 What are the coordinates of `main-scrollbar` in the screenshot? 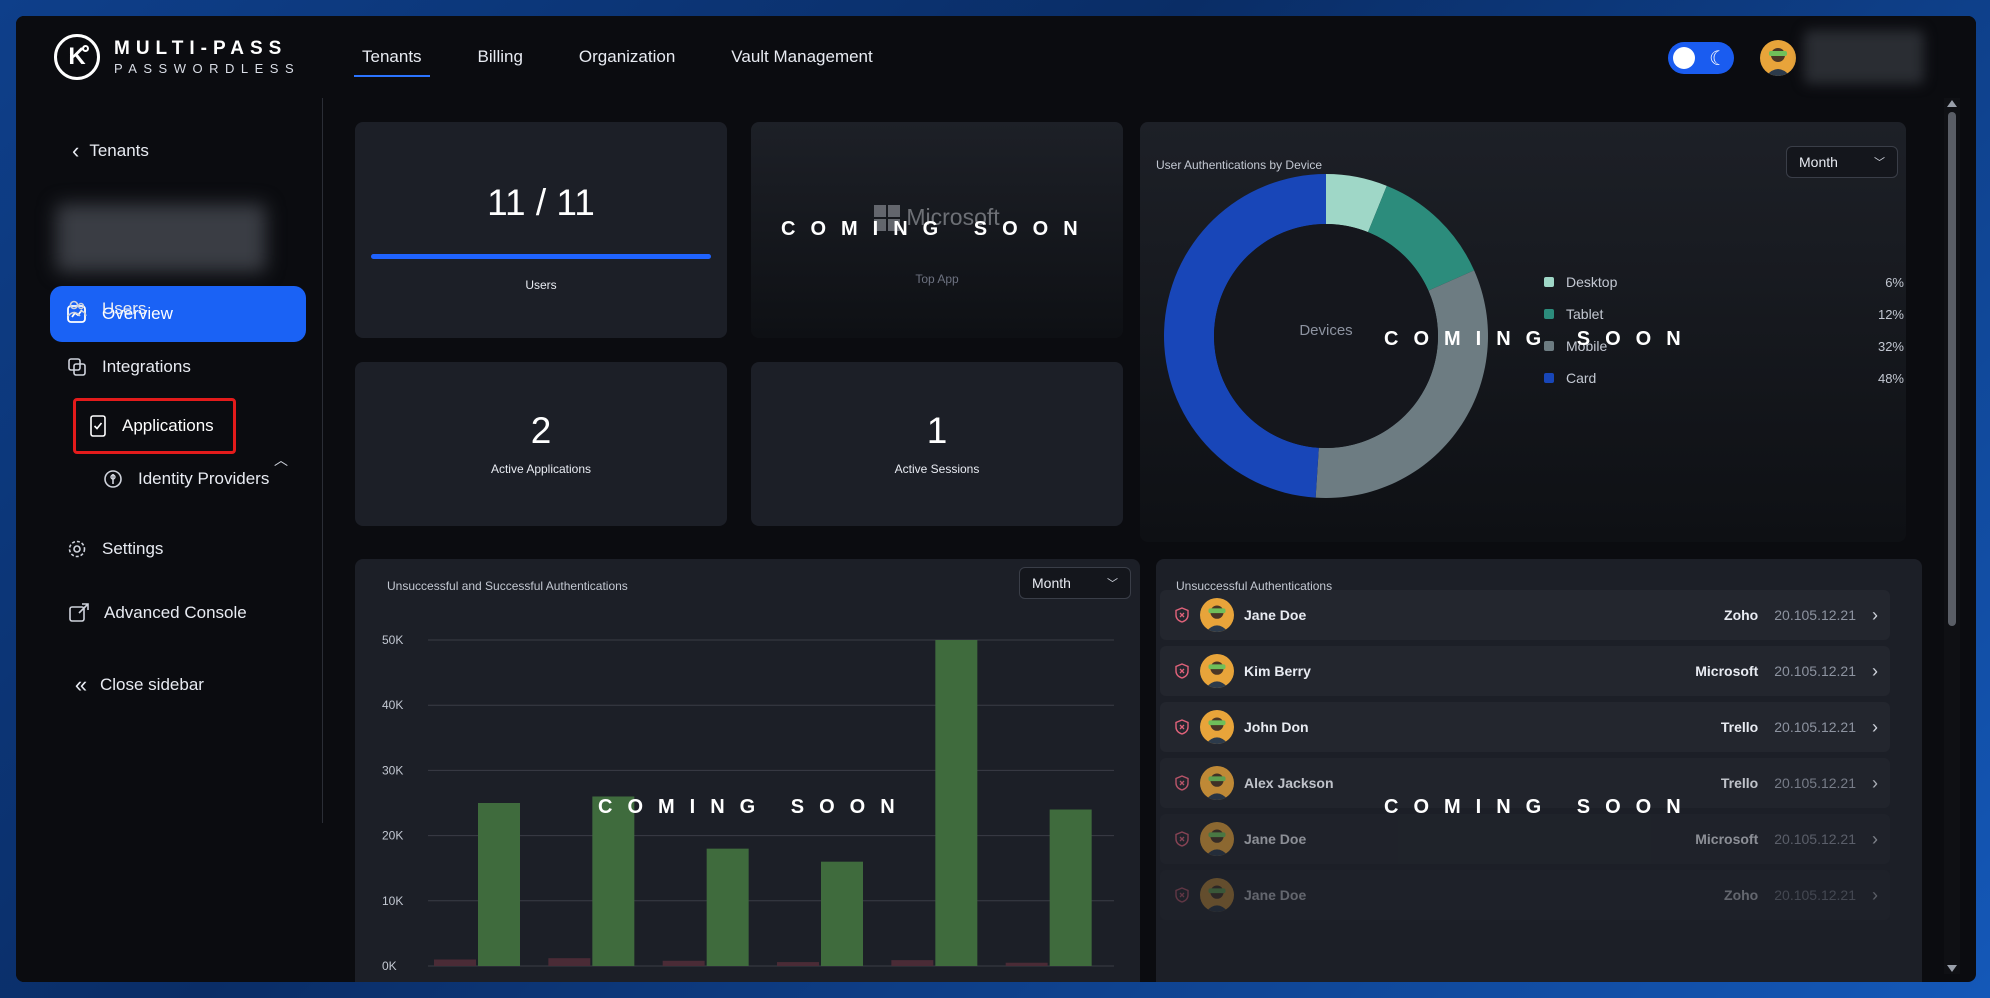 It's located at (1952, 536).